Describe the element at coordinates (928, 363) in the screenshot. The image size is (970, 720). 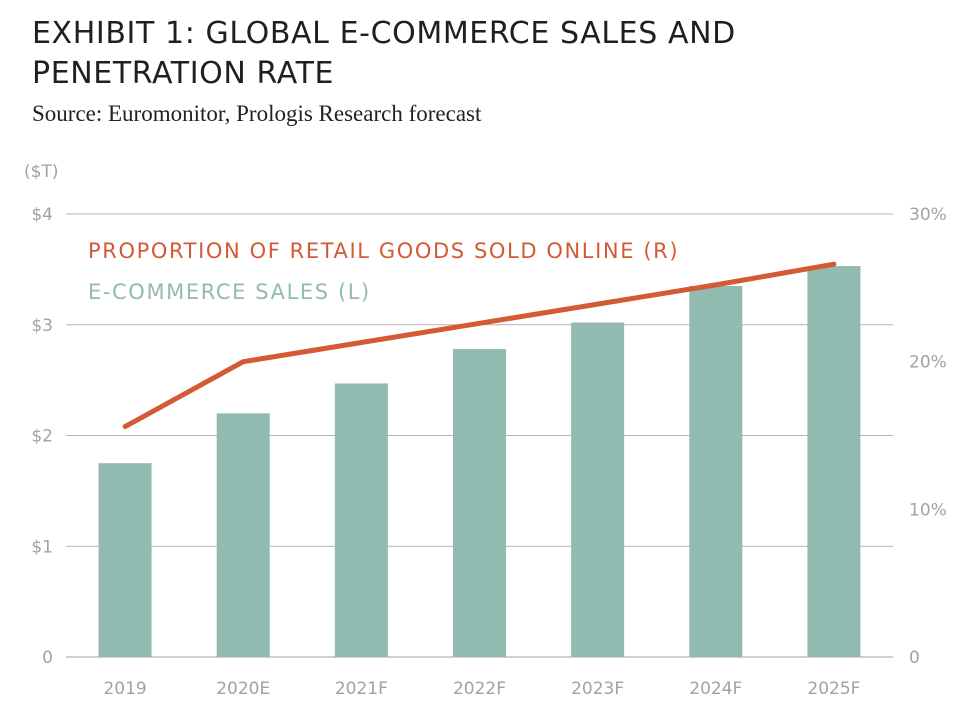
I see `right-tick-label: 20%` at that location.